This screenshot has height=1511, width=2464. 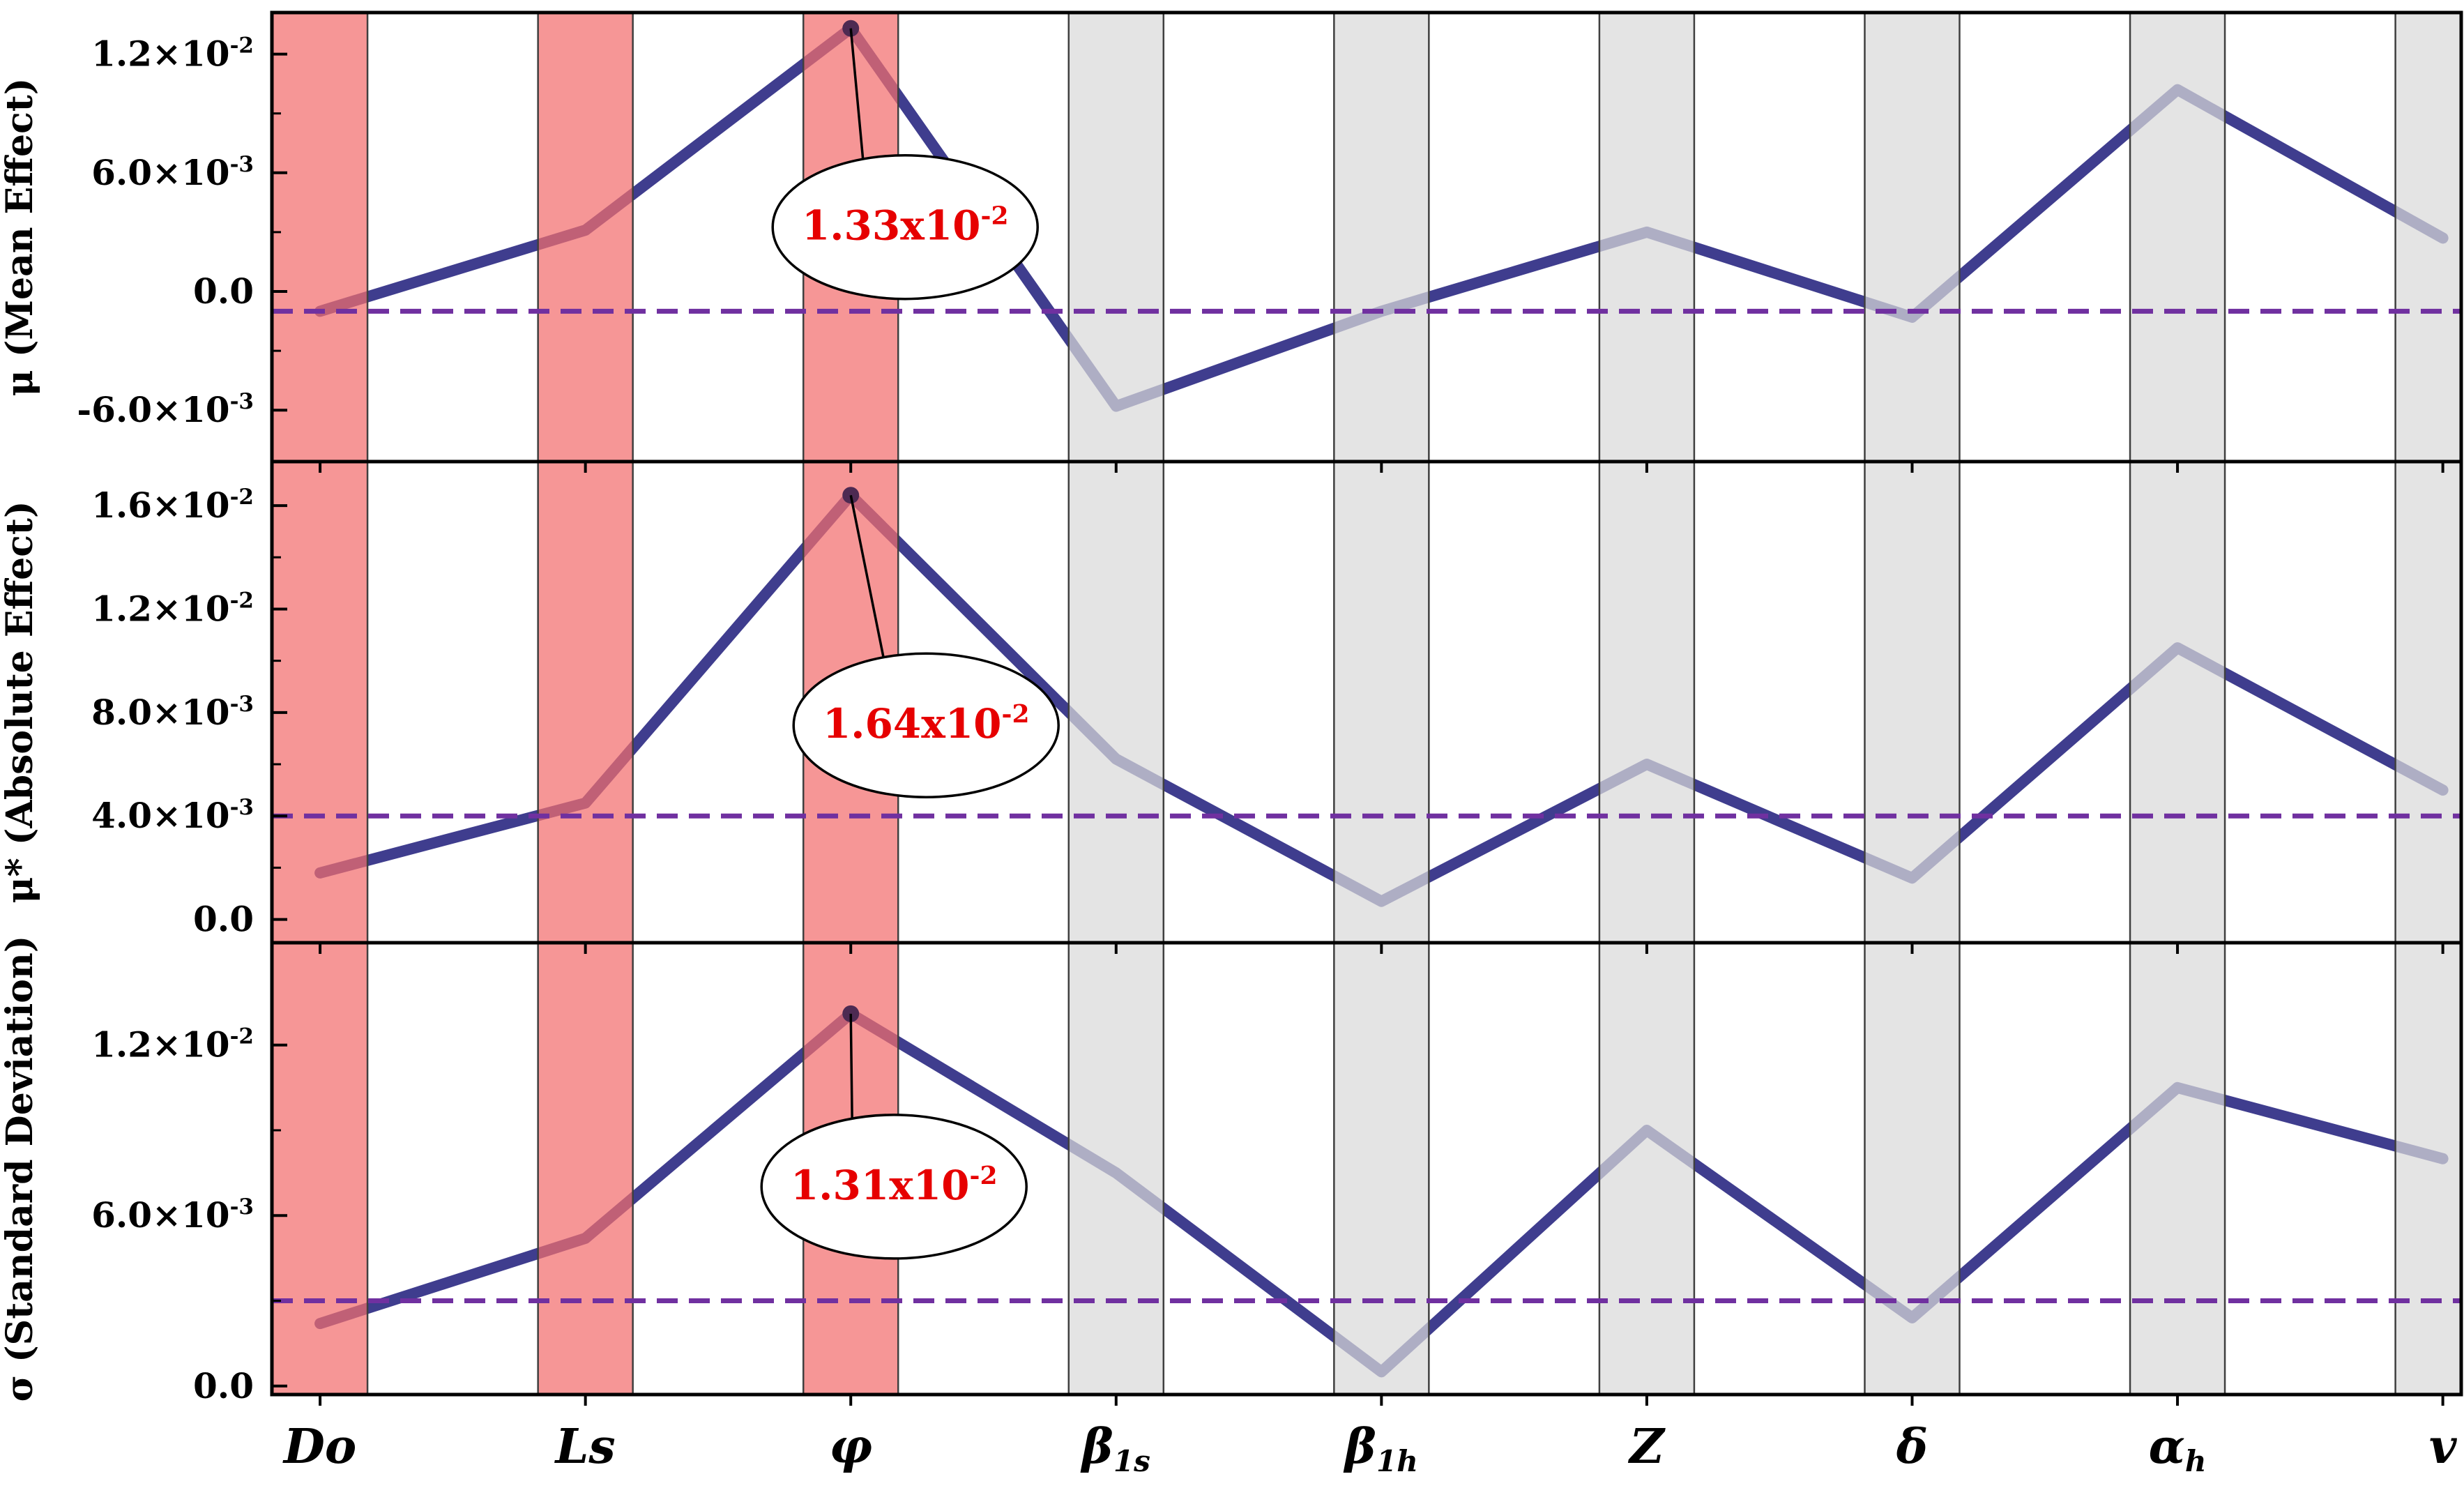 What do you see at coordinates (1912, 1447) in the screenshot?
I see `x-category-label-6: δ` at bounding box center [1912, 1447].